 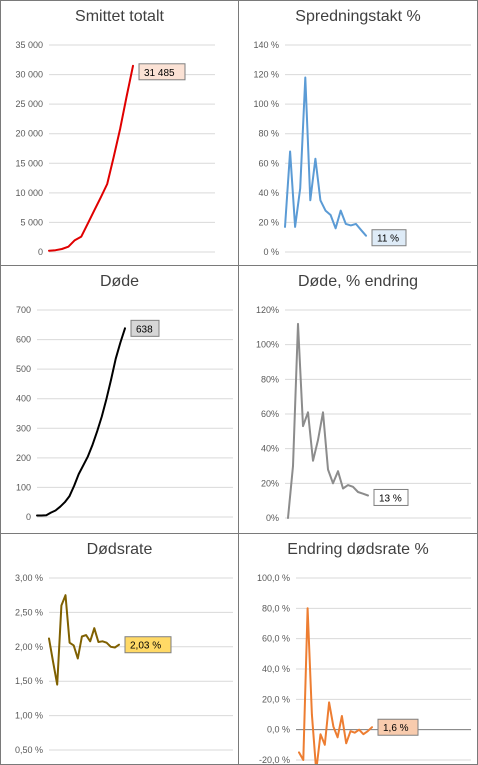 I want to click on y-tick-label: 20 %, so click(x=268, y=222).